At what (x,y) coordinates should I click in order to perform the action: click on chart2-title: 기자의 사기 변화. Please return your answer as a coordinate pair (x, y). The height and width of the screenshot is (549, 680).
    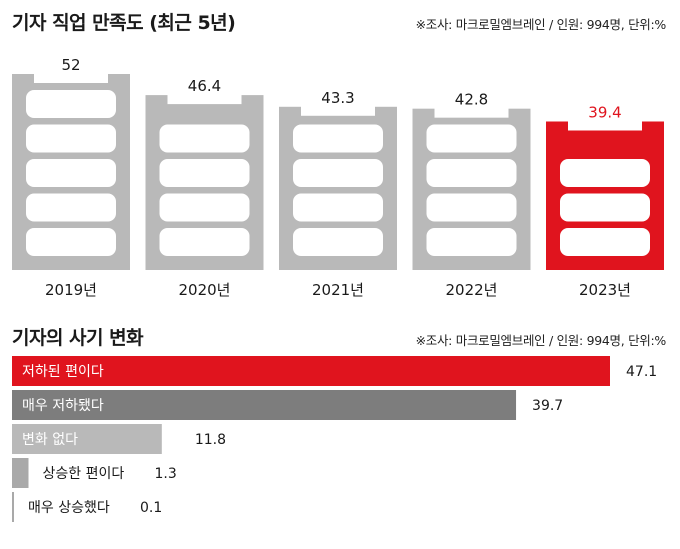
    Looking at the image, I should click on (78, 338).